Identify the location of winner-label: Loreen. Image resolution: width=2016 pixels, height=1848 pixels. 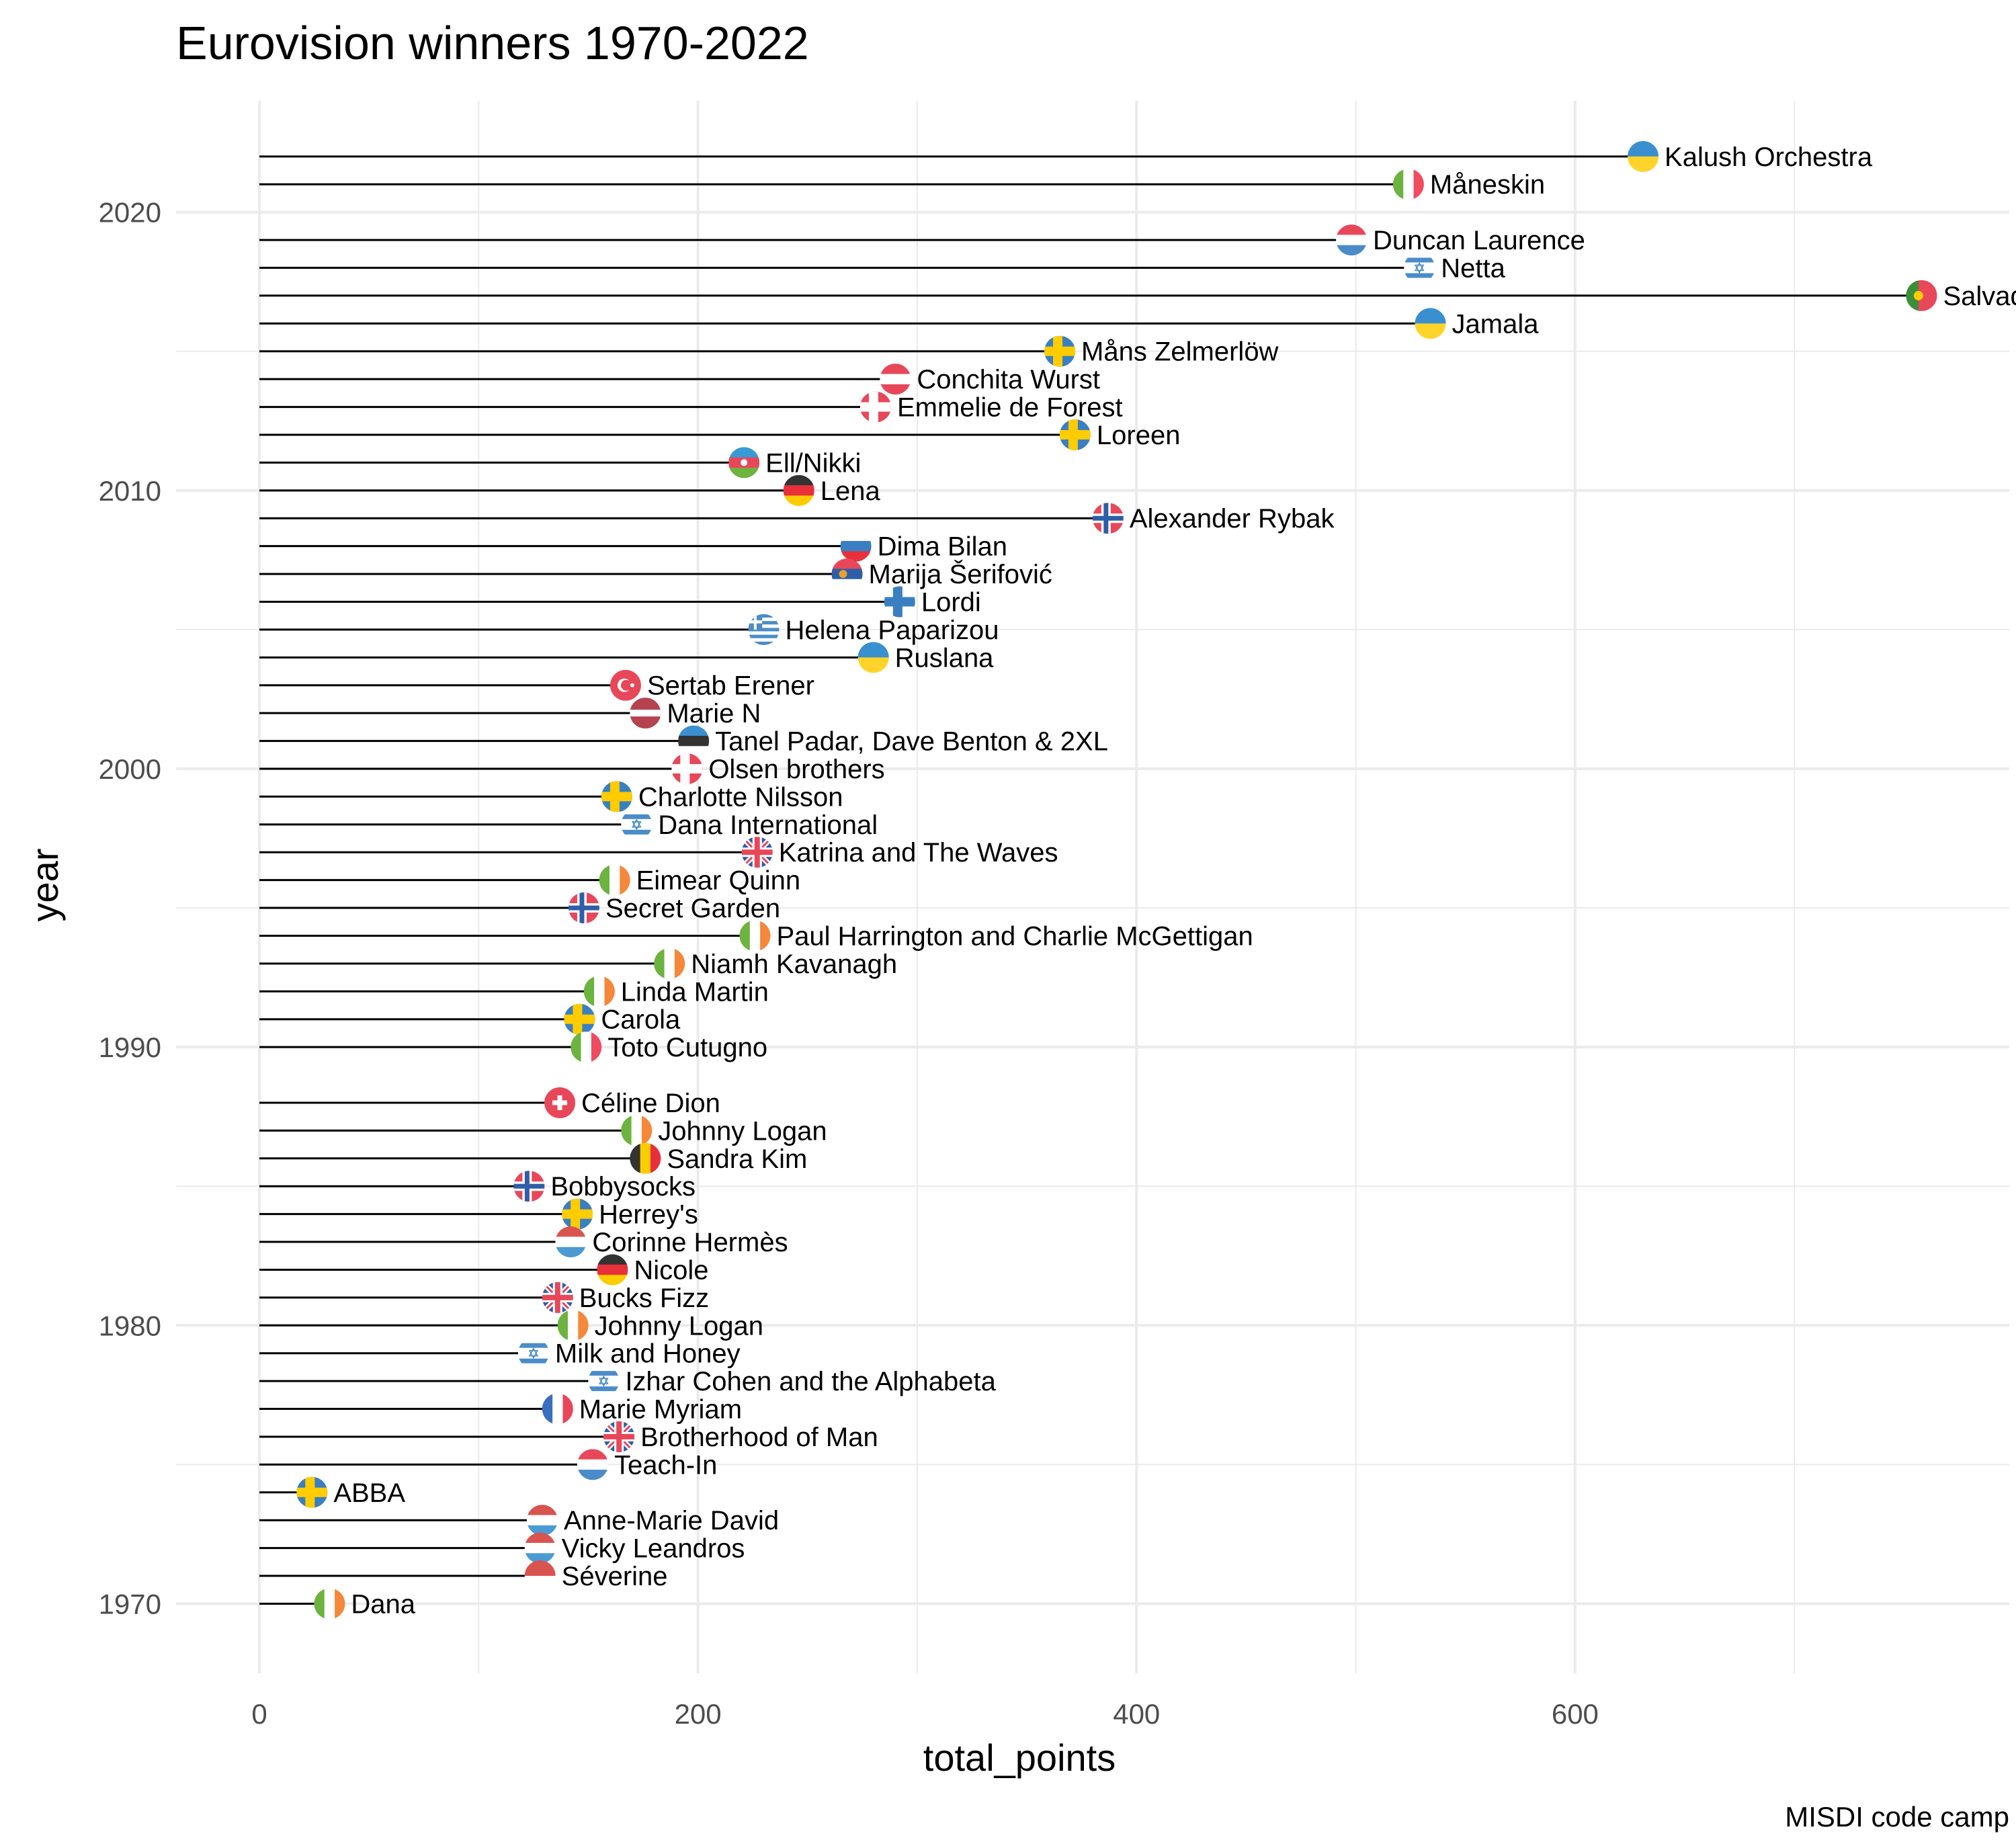
(1139, 436).